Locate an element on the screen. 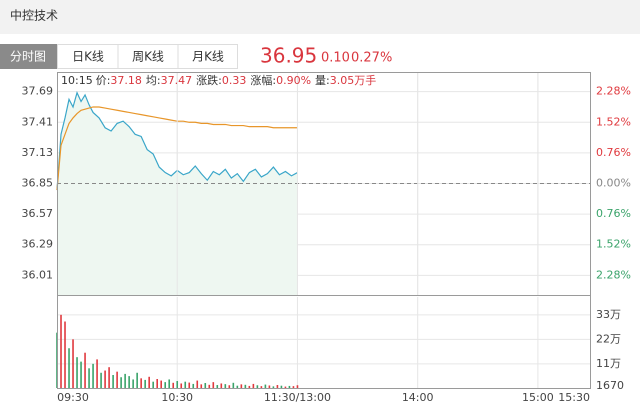 This screenshot has width=640, height=417. tab: 分时图 is located at coordinates (28, 57).